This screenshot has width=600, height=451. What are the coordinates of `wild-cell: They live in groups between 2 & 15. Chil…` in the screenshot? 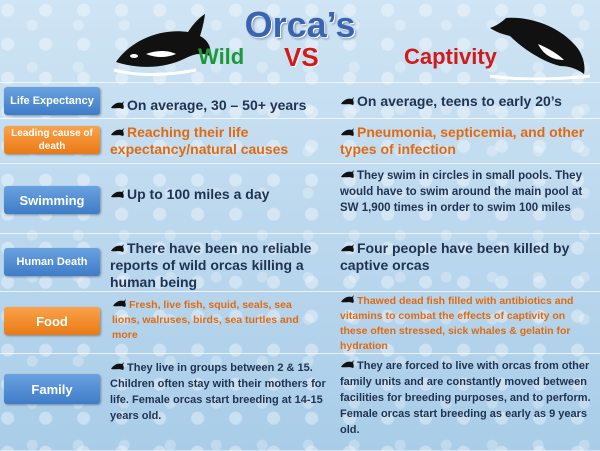 It's located at (218, 392).